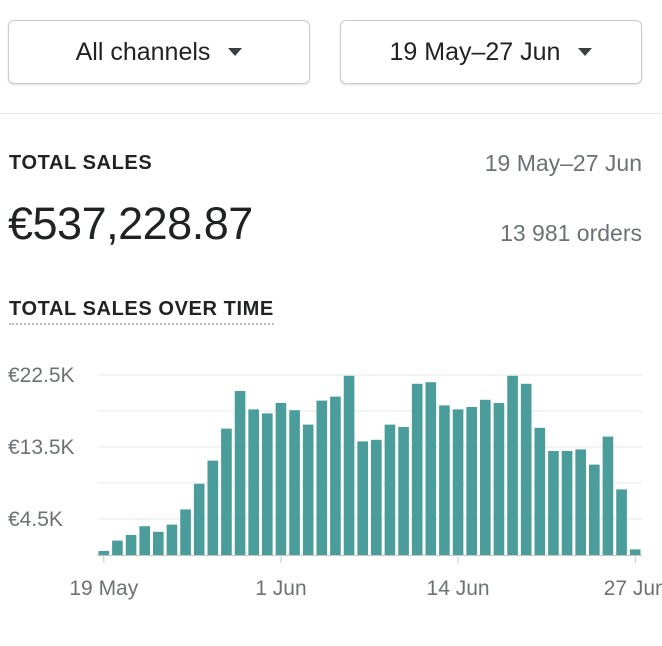 The image size is (662, 646). I want to click on total-sales-heading: TOTAL SALES, so click(81, 163).